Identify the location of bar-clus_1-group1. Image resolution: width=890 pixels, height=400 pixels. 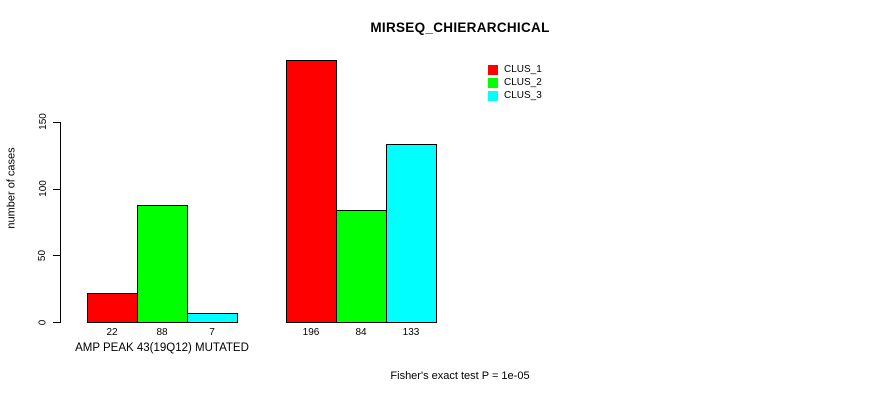
(112, 307).